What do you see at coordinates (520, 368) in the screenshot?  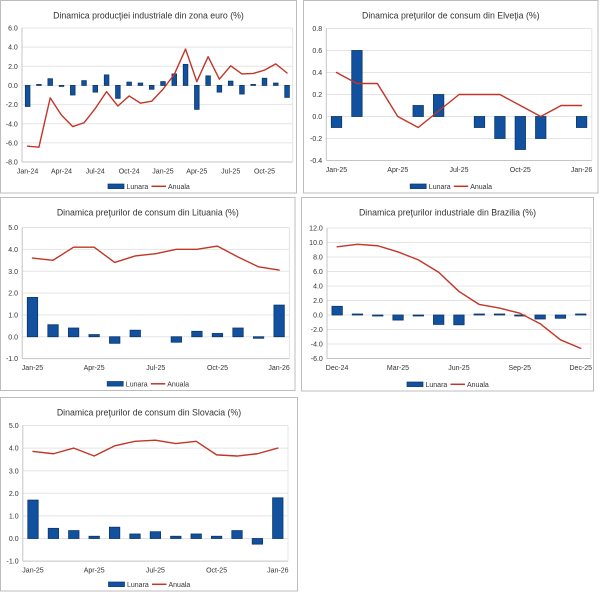 I see `svg-text: Sep-25` at bounding box center [520, 368].